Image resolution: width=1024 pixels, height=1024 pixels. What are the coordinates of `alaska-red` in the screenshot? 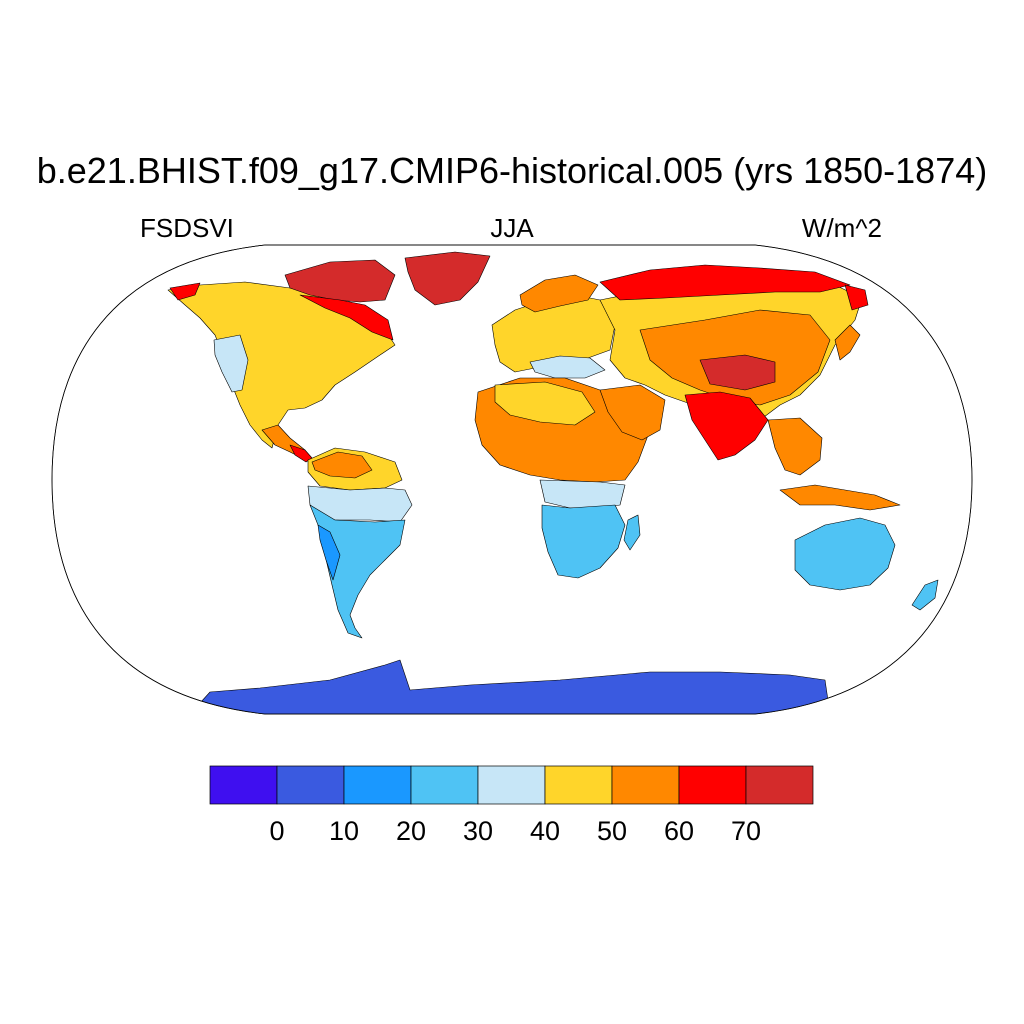 It's located at (185, 291).